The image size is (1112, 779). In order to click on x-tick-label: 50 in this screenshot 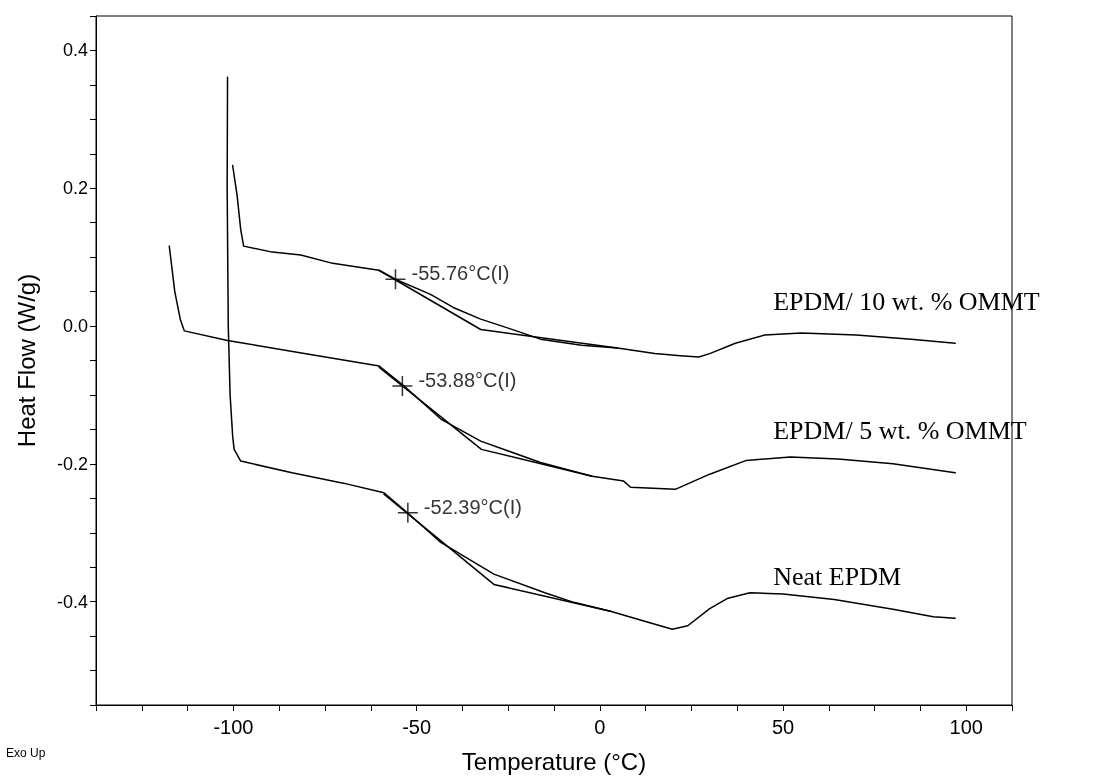, I will do `click(783, 727)`.